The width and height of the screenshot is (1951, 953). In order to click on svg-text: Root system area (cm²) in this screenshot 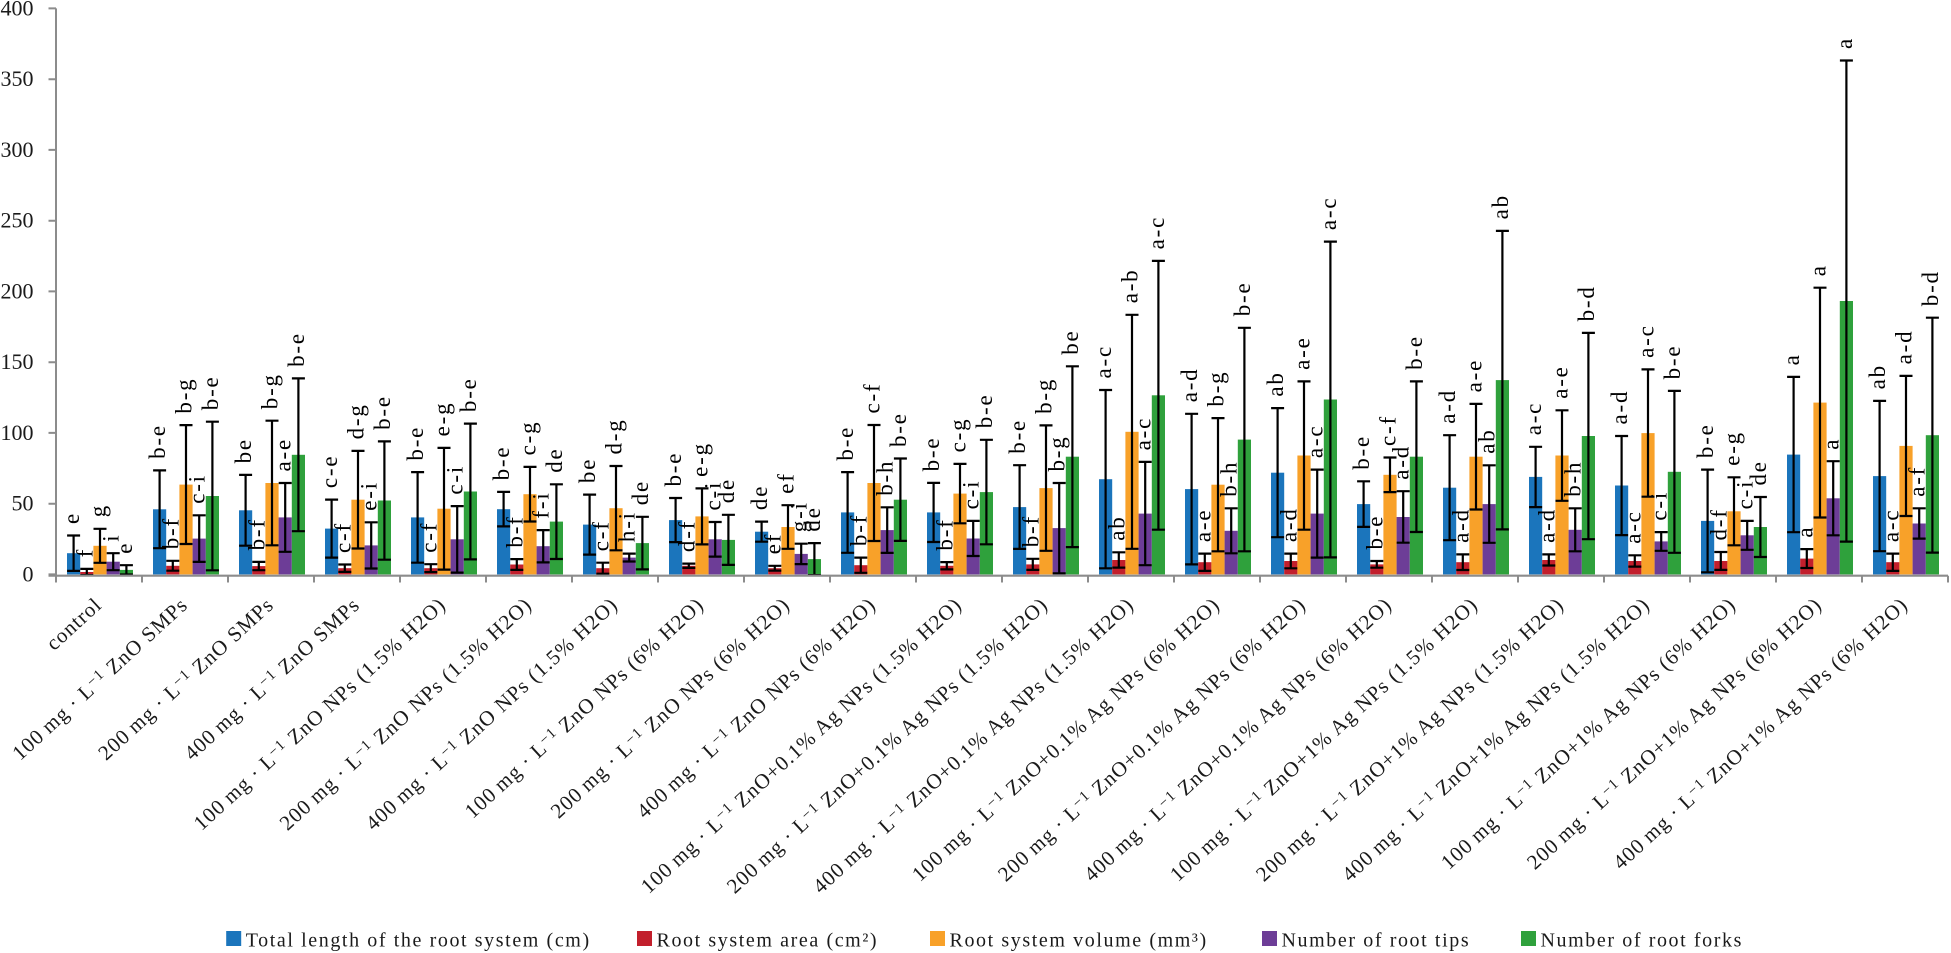, I will do `click(768, 941)`.